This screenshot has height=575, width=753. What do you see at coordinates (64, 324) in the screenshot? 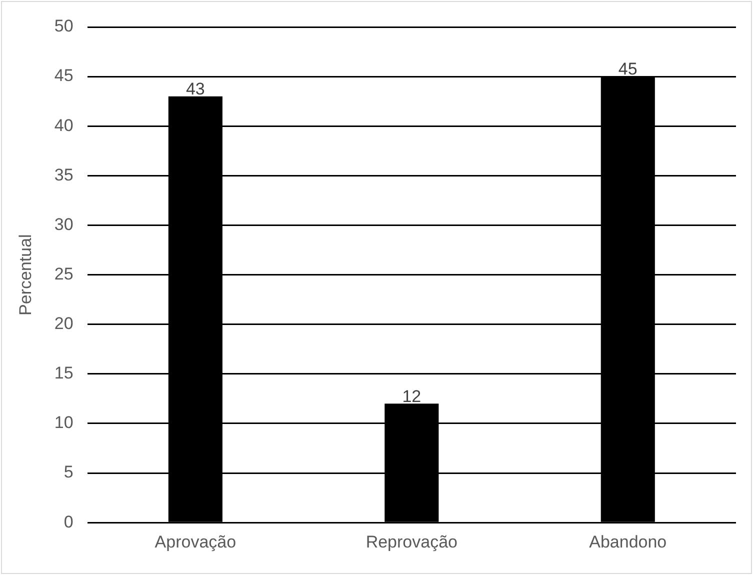
I see `y-tick-label: 20` at bounding box center [64, 324].